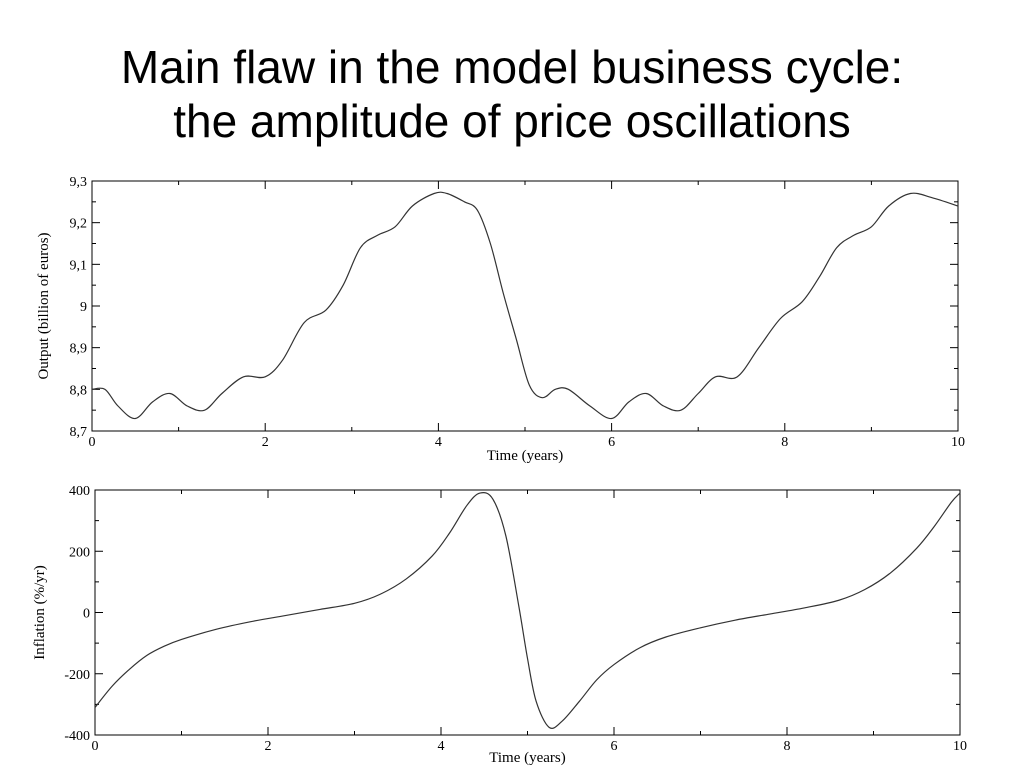  I want to click on output-y-tick-label: 9, so click(83, 307).